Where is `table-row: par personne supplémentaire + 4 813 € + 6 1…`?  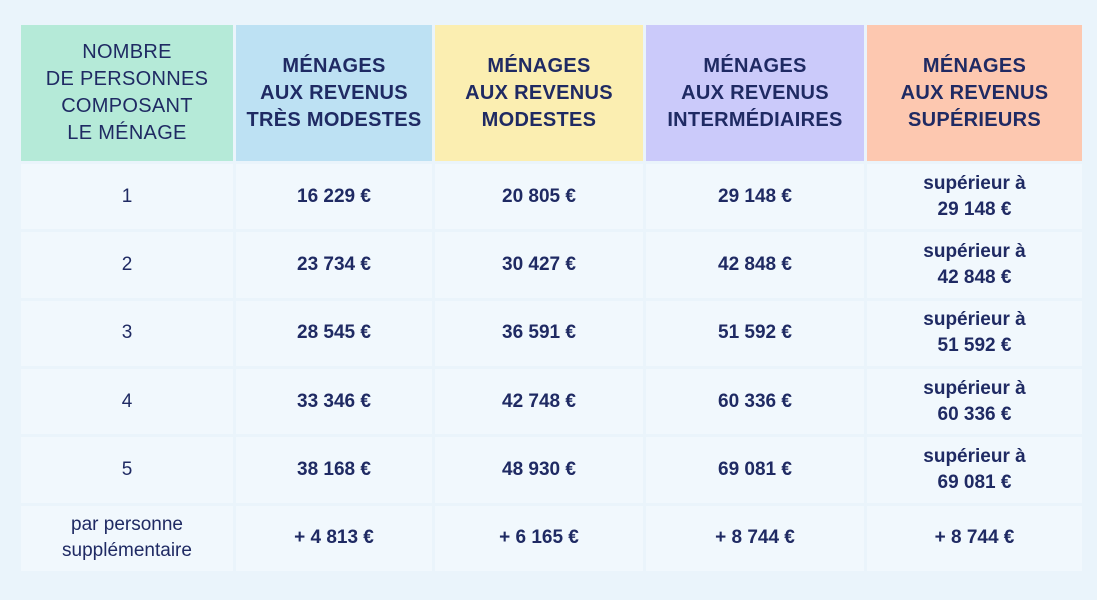 table-row: par personne supplémentaire + 4 813 € + 6 1… is located at coordinates (551, 538).